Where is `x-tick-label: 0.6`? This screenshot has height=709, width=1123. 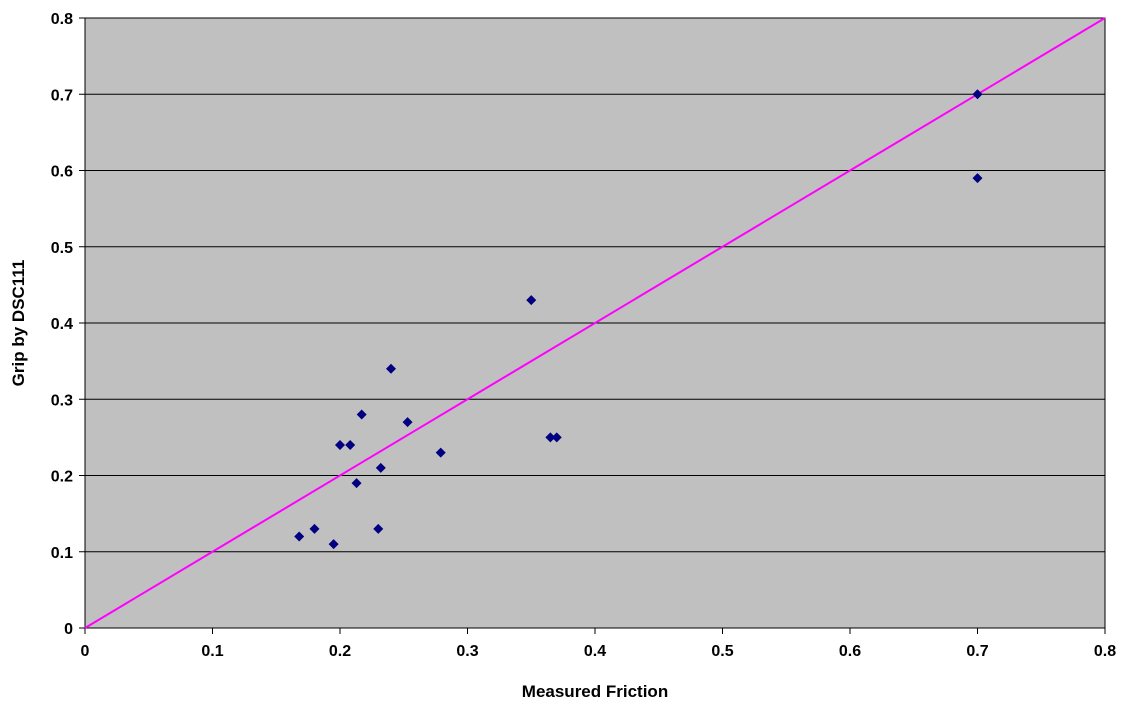 x-tick-label: 0.6 is located at coordinates (850, 651).